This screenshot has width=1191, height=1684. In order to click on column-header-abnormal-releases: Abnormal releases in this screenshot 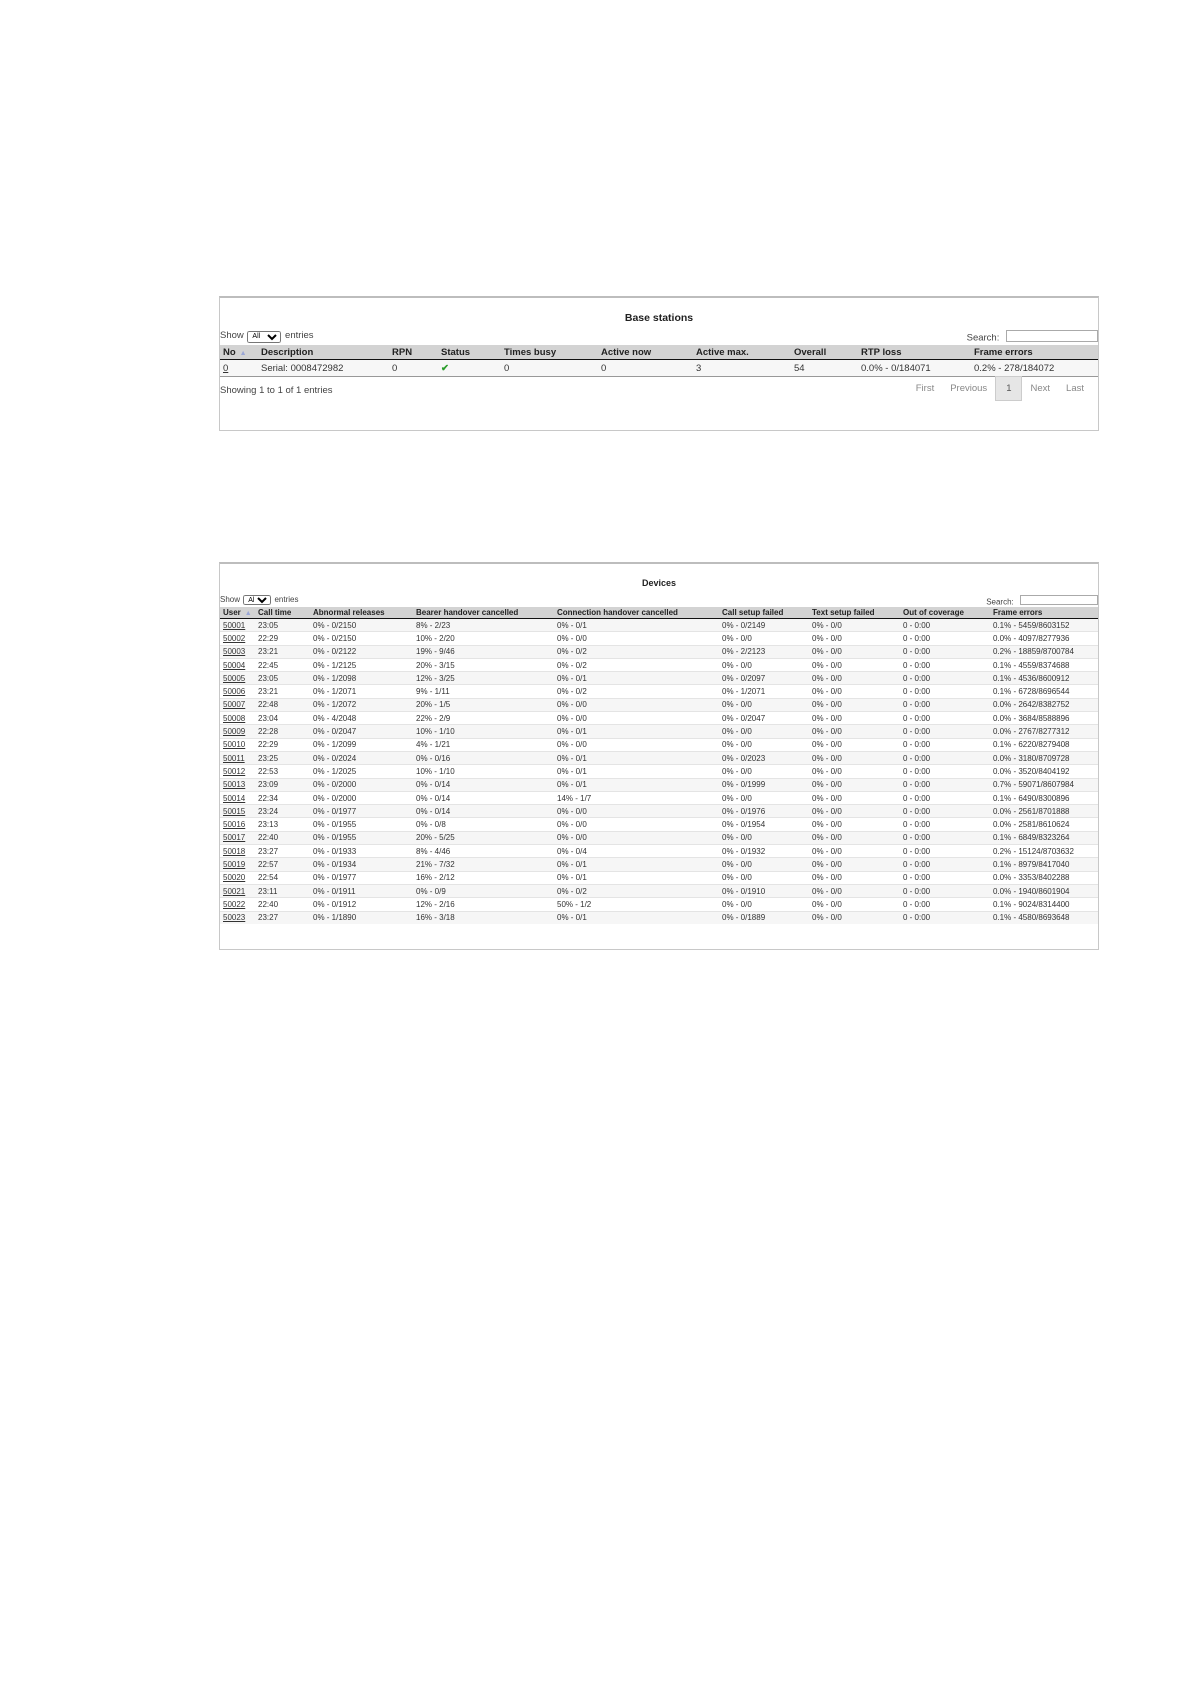, I will do `click(361, 613)`.